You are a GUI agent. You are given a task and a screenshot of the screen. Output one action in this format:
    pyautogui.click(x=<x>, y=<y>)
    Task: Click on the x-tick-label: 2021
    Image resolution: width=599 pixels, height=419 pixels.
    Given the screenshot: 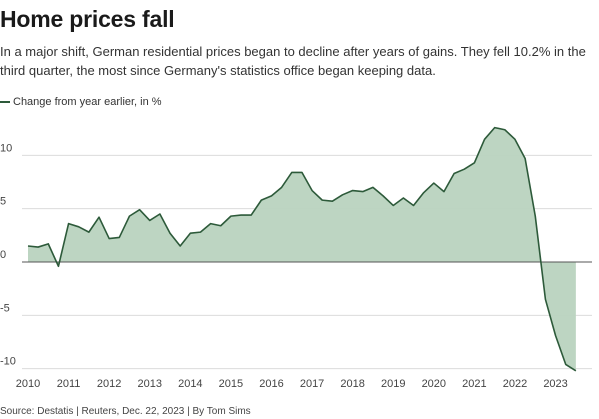 What is the action you would take?
    pyautogui.click(x=474, y=384)
    